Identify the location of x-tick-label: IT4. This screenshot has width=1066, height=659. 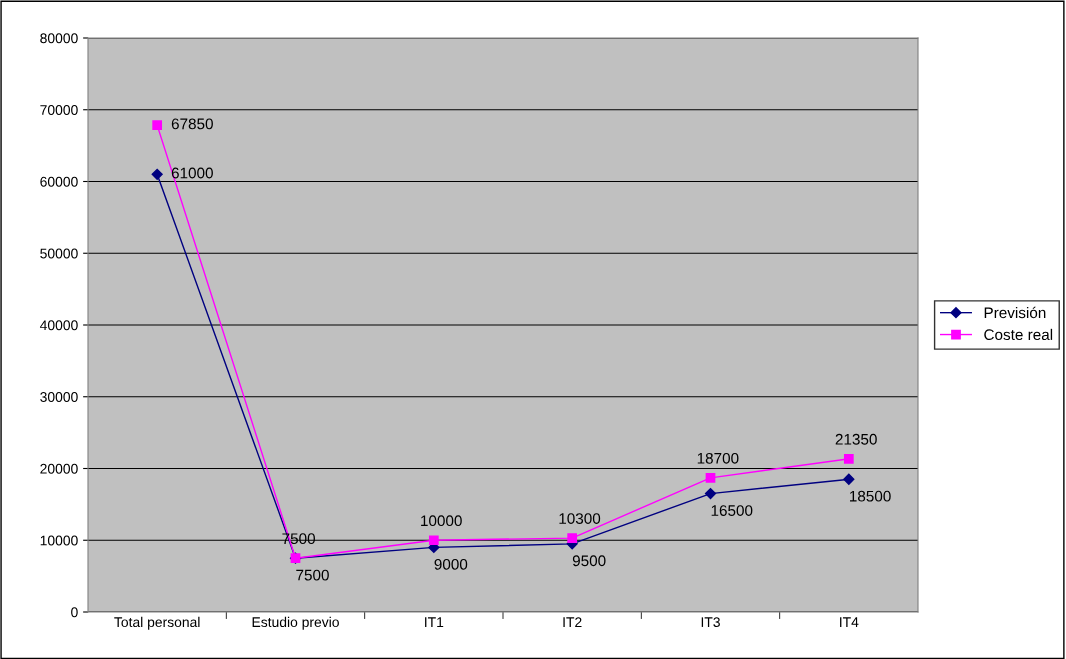
(849, 622).